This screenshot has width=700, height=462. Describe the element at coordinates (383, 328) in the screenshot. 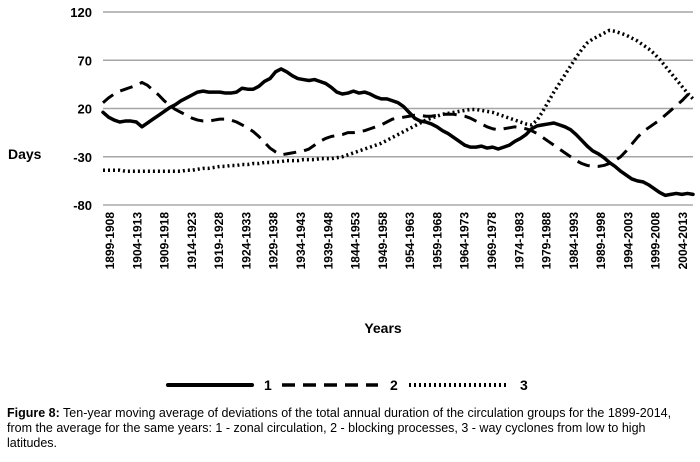

I see `x-axis-title: Years` at that location.